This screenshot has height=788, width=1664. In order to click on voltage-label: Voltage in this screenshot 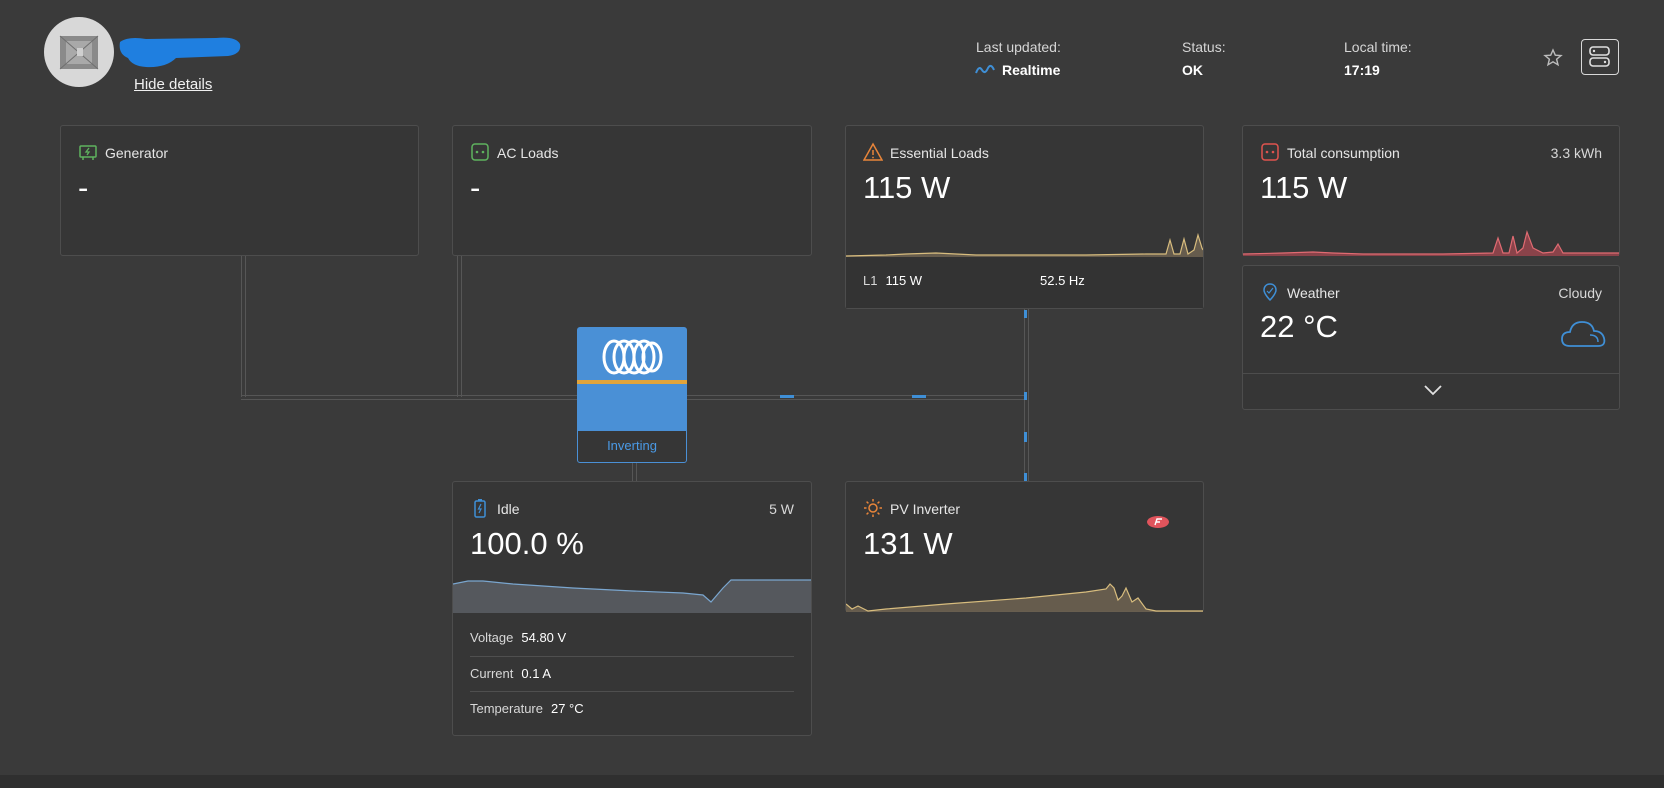, I will do `click(492, 637)`.